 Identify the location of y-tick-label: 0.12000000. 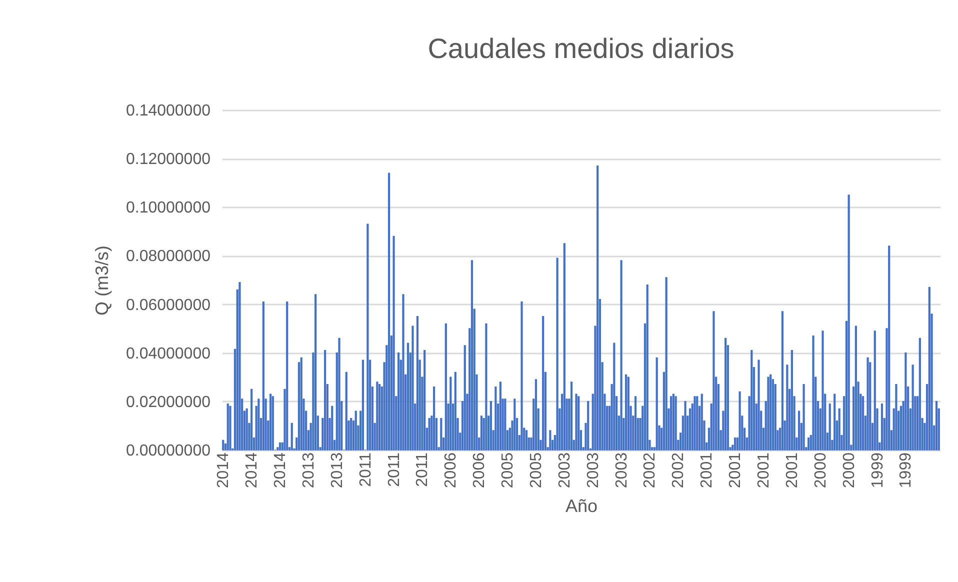
(168, 159).